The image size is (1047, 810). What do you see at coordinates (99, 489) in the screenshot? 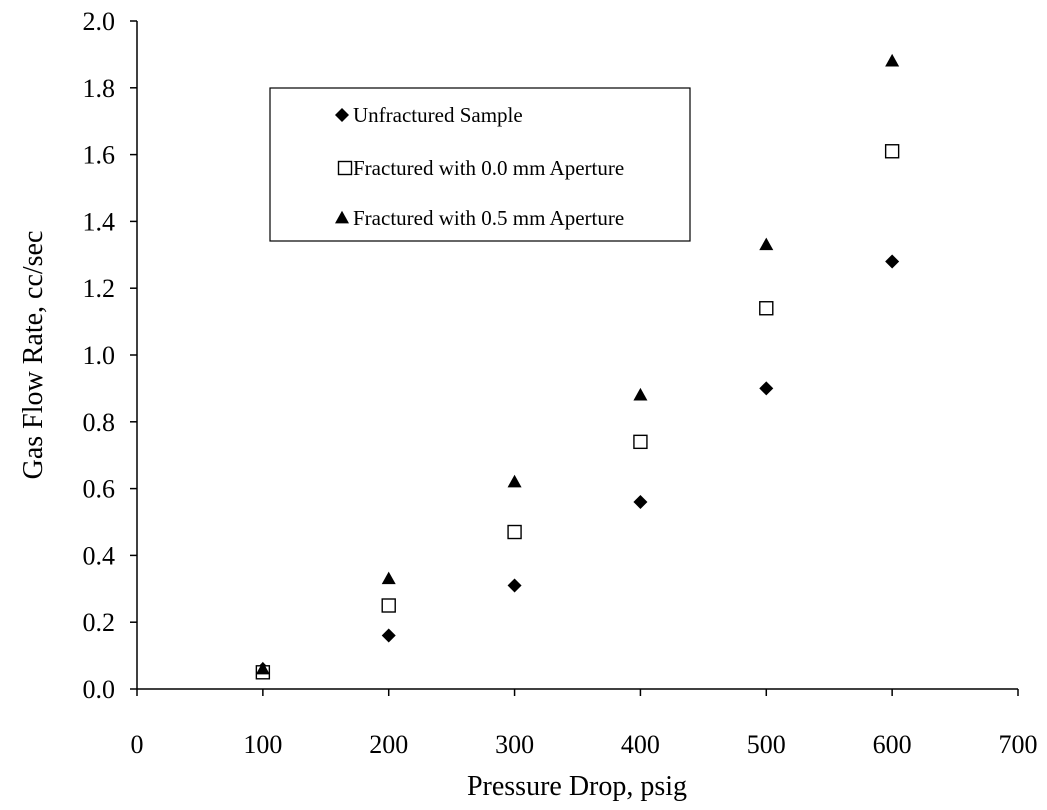
I see `y-tick-label: 0.6` at bounding box center [99, 489].